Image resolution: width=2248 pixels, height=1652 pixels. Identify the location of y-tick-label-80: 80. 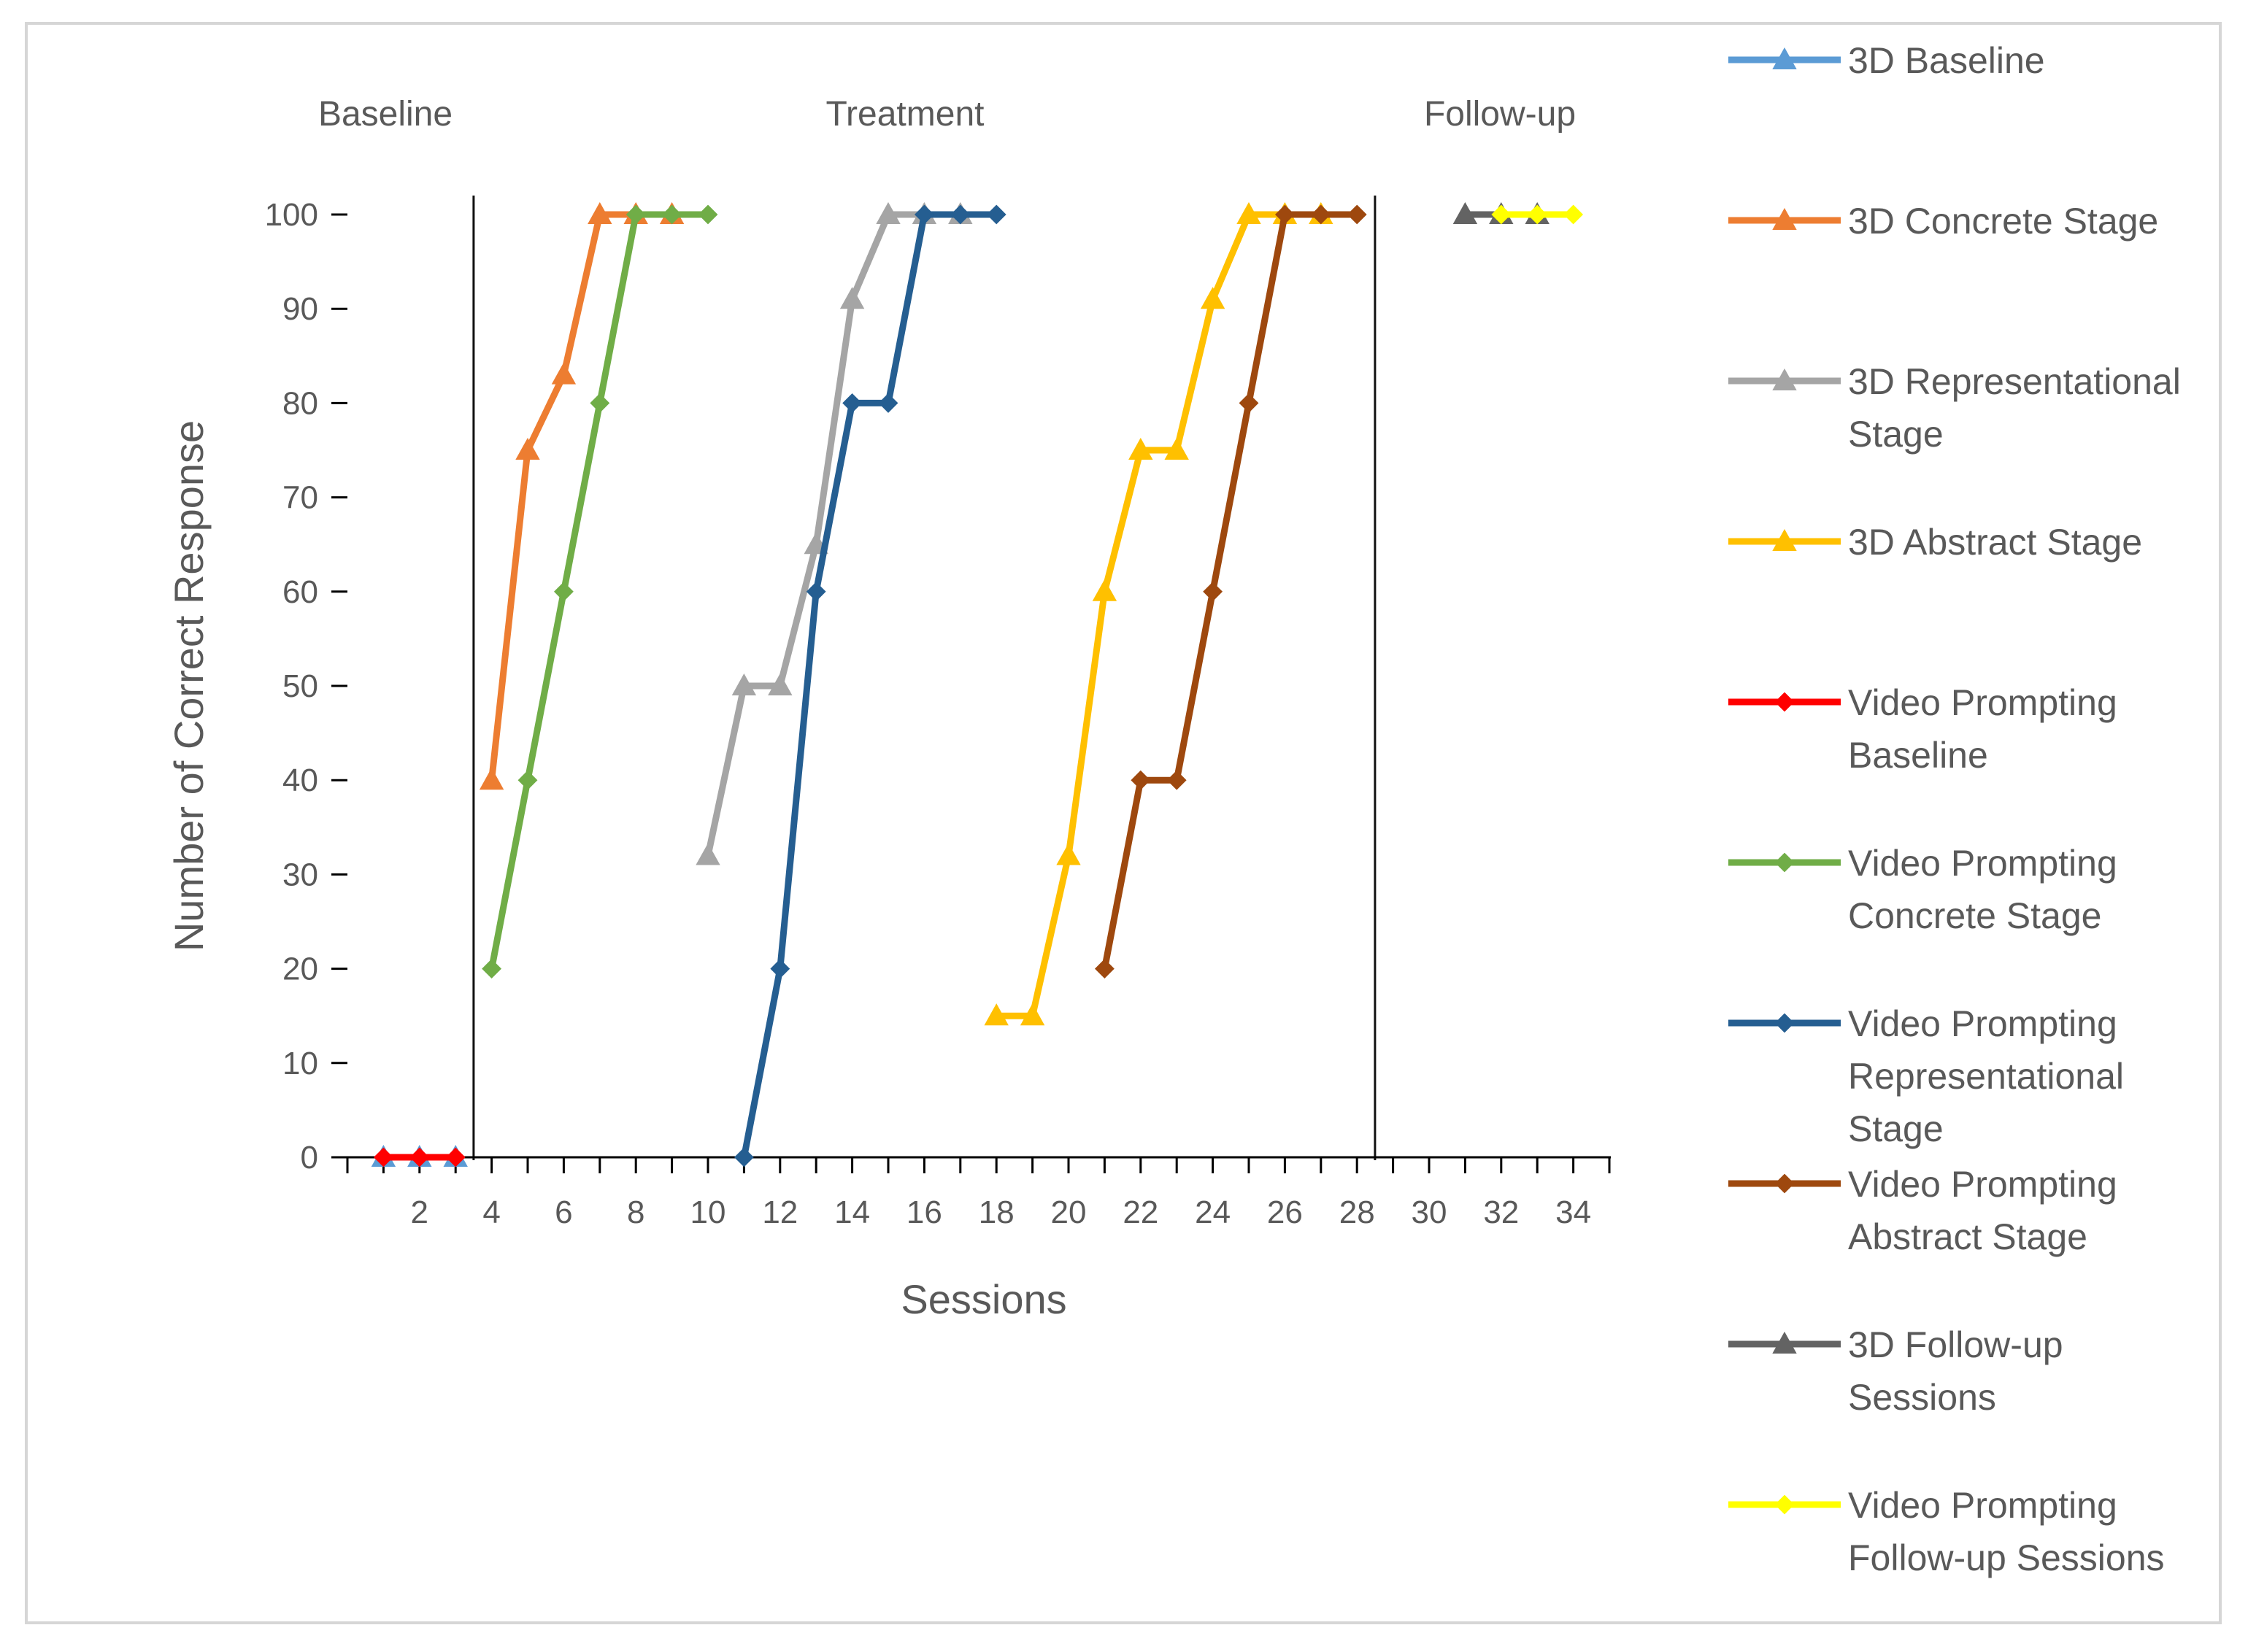
(300, 403).